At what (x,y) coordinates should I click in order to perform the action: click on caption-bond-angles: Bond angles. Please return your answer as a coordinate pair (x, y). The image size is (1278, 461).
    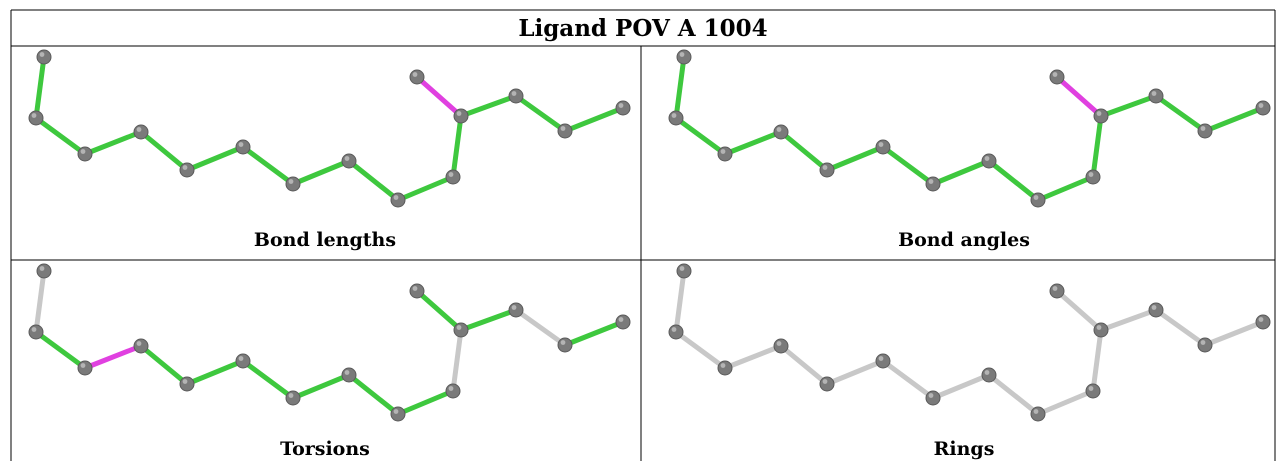
    Looking at the image, I should click on (964, 240).